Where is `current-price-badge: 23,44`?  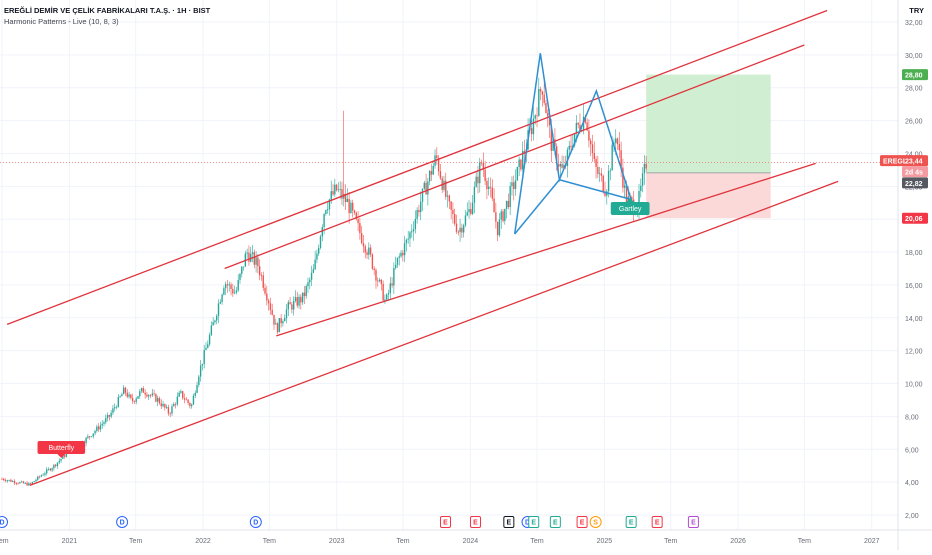 current-price-badge: 23,44 is located at coordinates (914, 162).